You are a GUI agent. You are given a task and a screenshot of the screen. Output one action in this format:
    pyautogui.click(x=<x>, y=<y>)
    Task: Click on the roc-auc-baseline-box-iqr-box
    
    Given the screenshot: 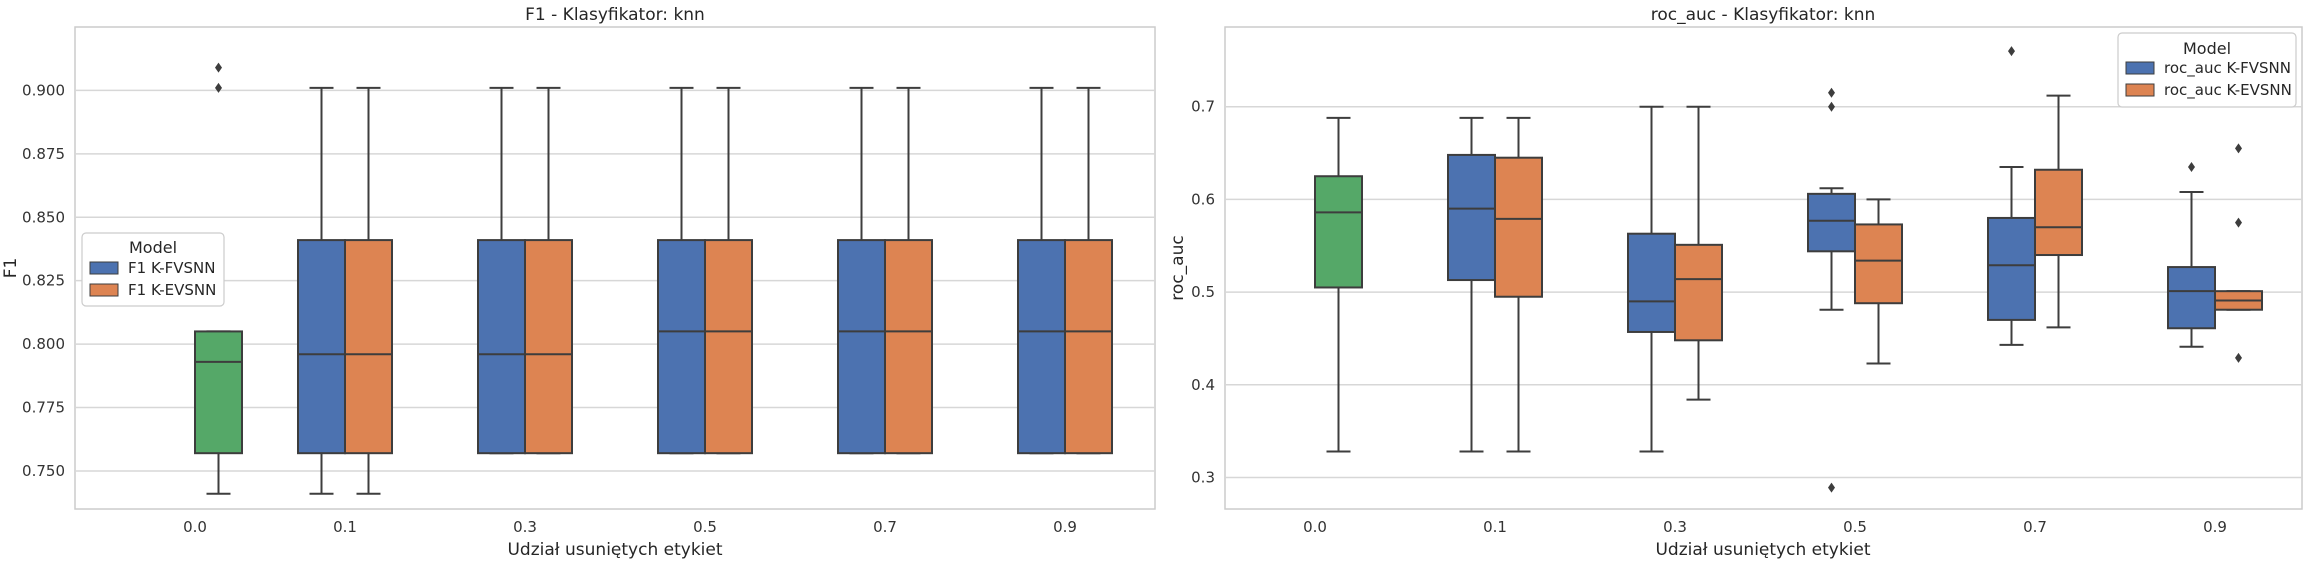 What is the action you would take?
    pyautogui.click(x=1338, y=232)
    